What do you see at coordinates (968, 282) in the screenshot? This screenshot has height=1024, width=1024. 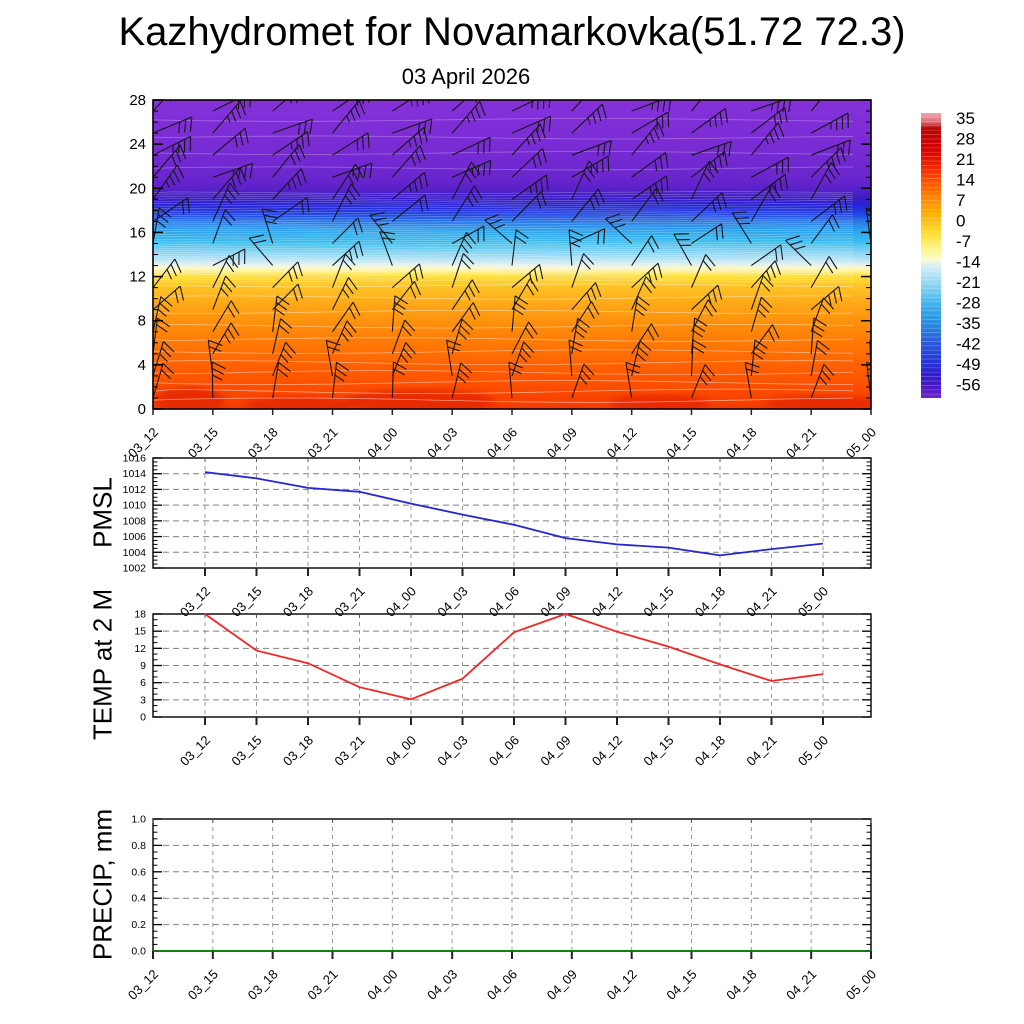 I see `colorbar-tick-label: -21` at bounding box center [968, 282].